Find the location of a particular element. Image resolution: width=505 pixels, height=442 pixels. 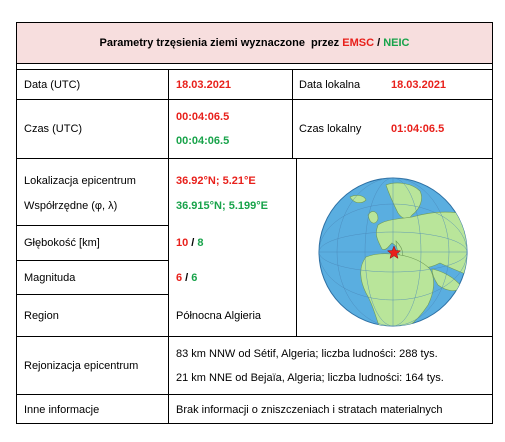

depth-emsc-value: 10 is located at coordinates (182, 243).